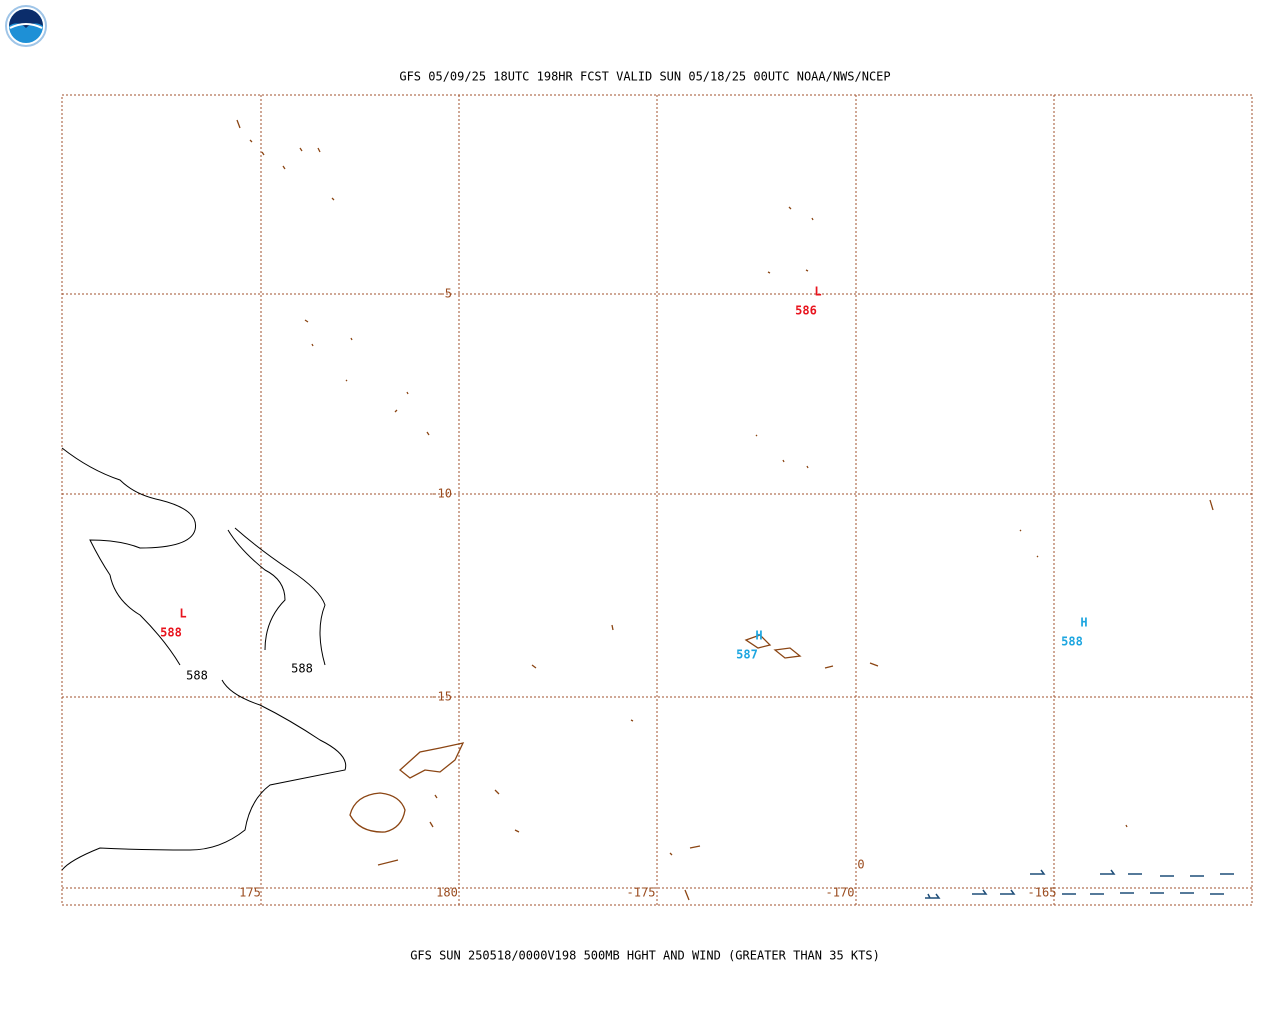  What do you see at coordinates (204, 659) in the screenshot?
I see `height-contours` at bounding box center [204, 659].